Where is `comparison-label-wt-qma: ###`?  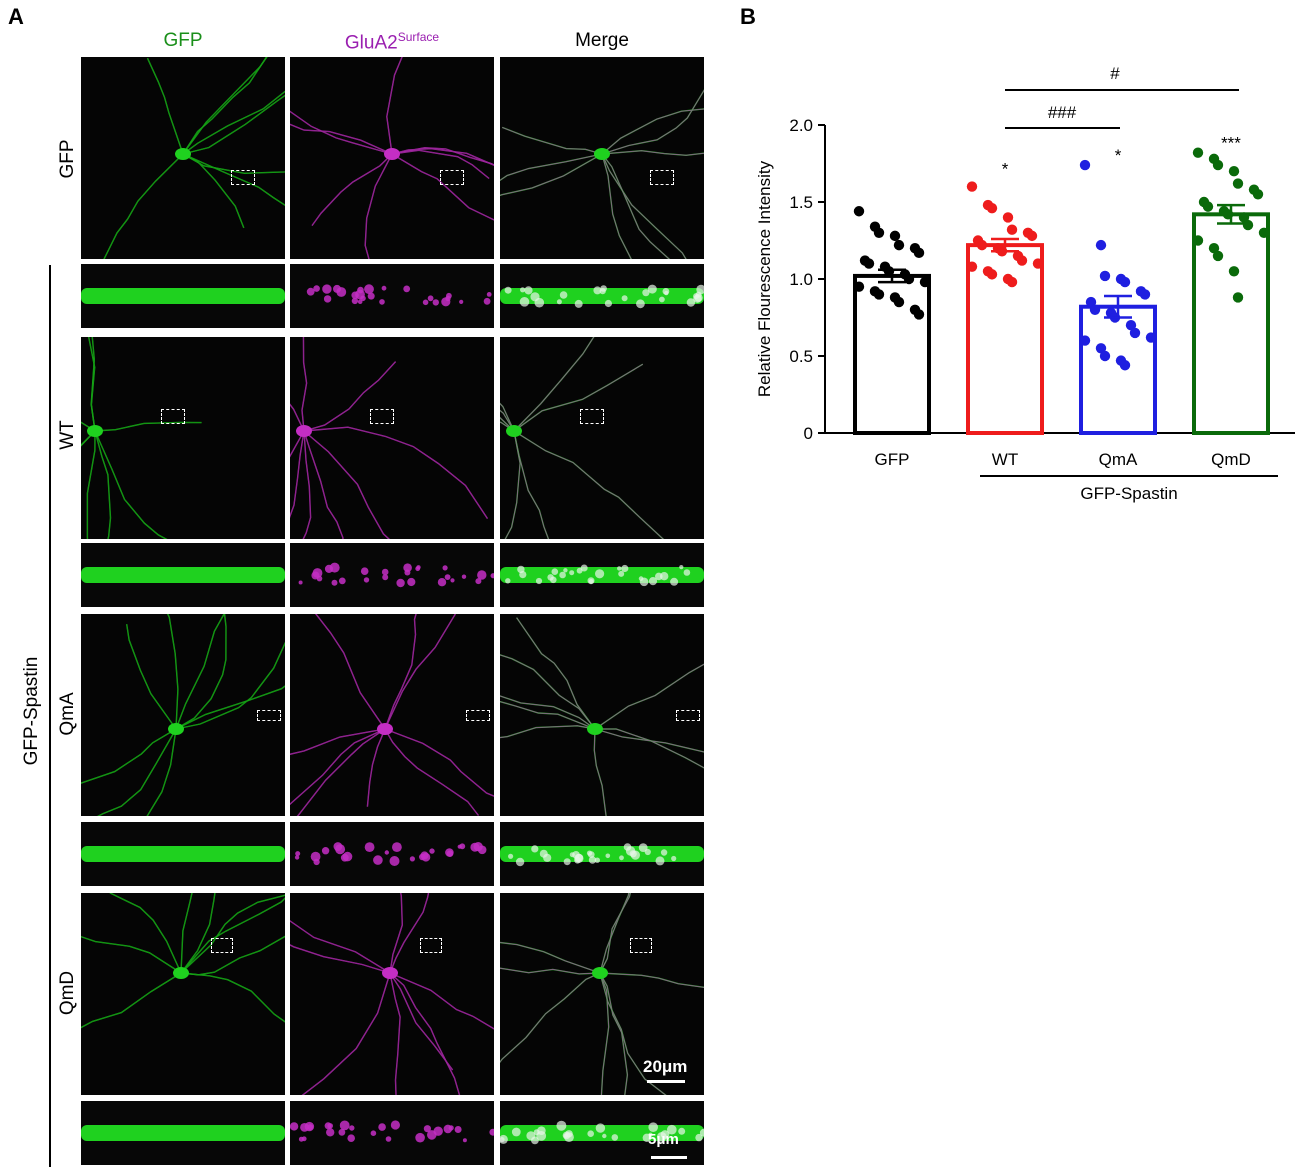 comparison-label-wt-qma: ### is located at coordinates (1062, 112).